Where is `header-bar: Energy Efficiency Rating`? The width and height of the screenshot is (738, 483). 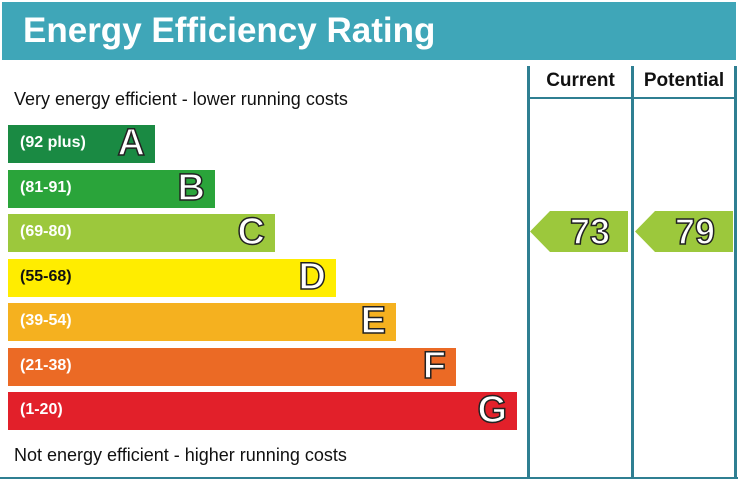
header-bar: Energy Efficiency Rating is located at coordinates (369, 31).